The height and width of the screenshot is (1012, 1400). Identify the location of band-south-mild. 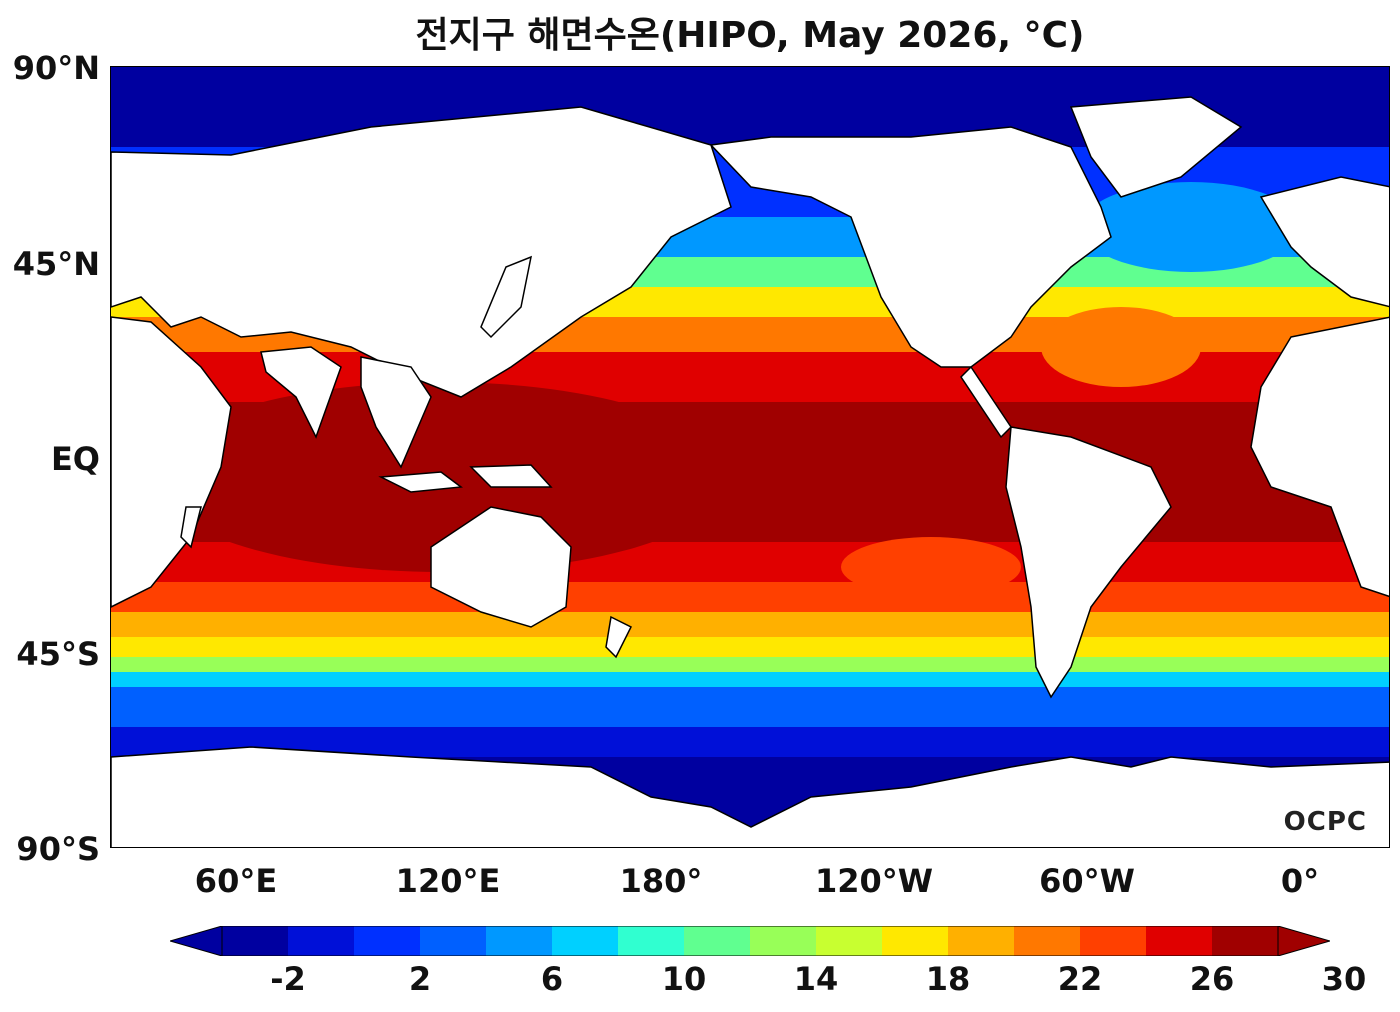
(750, 647).